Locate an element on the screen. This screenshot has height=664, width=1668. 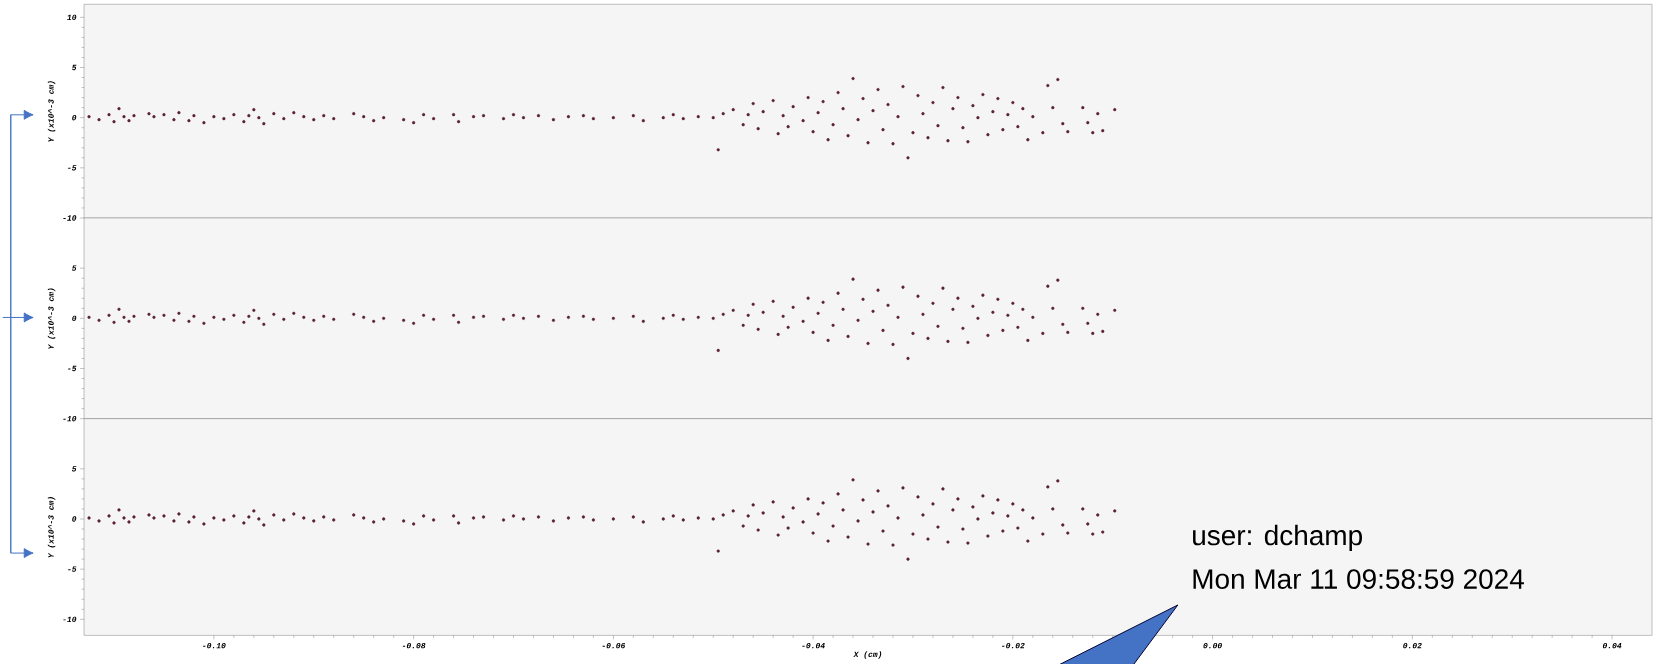
annotation: user: dchamp is located at coordinates (1277, 537).